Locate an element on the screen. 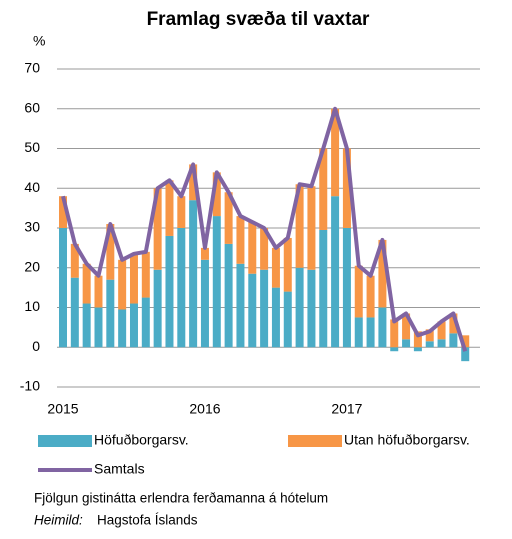  chart-title: Framlag svæða til vaxtar is located at coordinates (258, 19).